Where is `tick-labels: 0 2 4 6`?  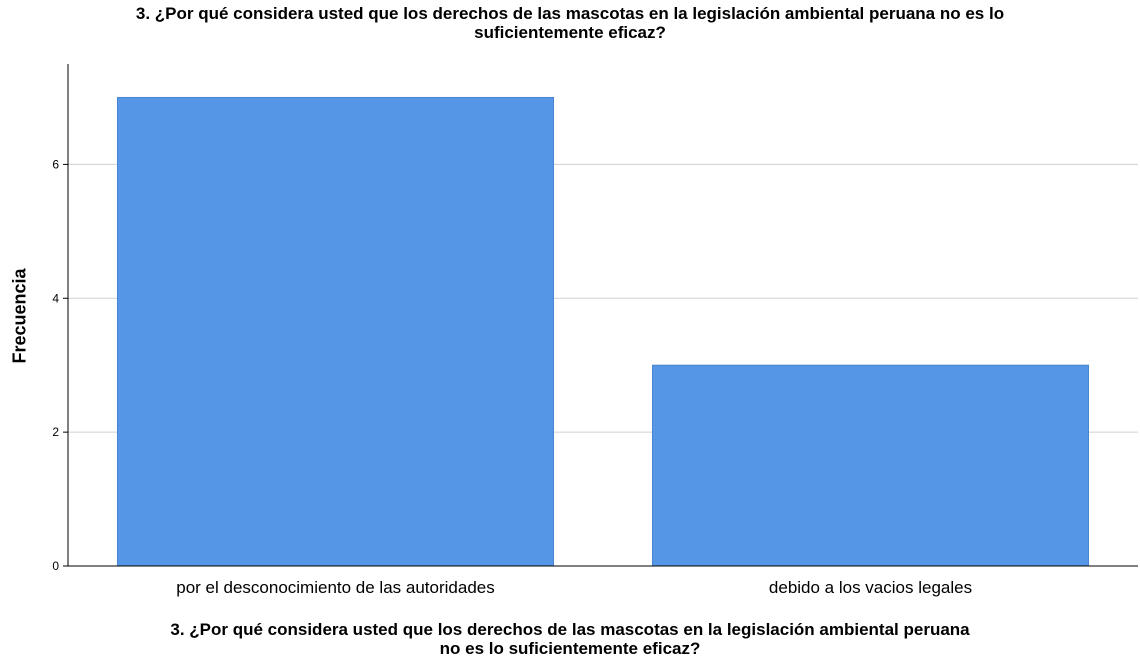
tick-labels: 0 2 4 6 is located at coordinates (55, 365).